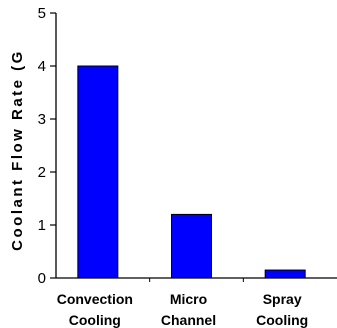 The image size is (337, 328). I want to click on y-axis-ticks: 0 1 2 3 4 5, so click(47, 146).